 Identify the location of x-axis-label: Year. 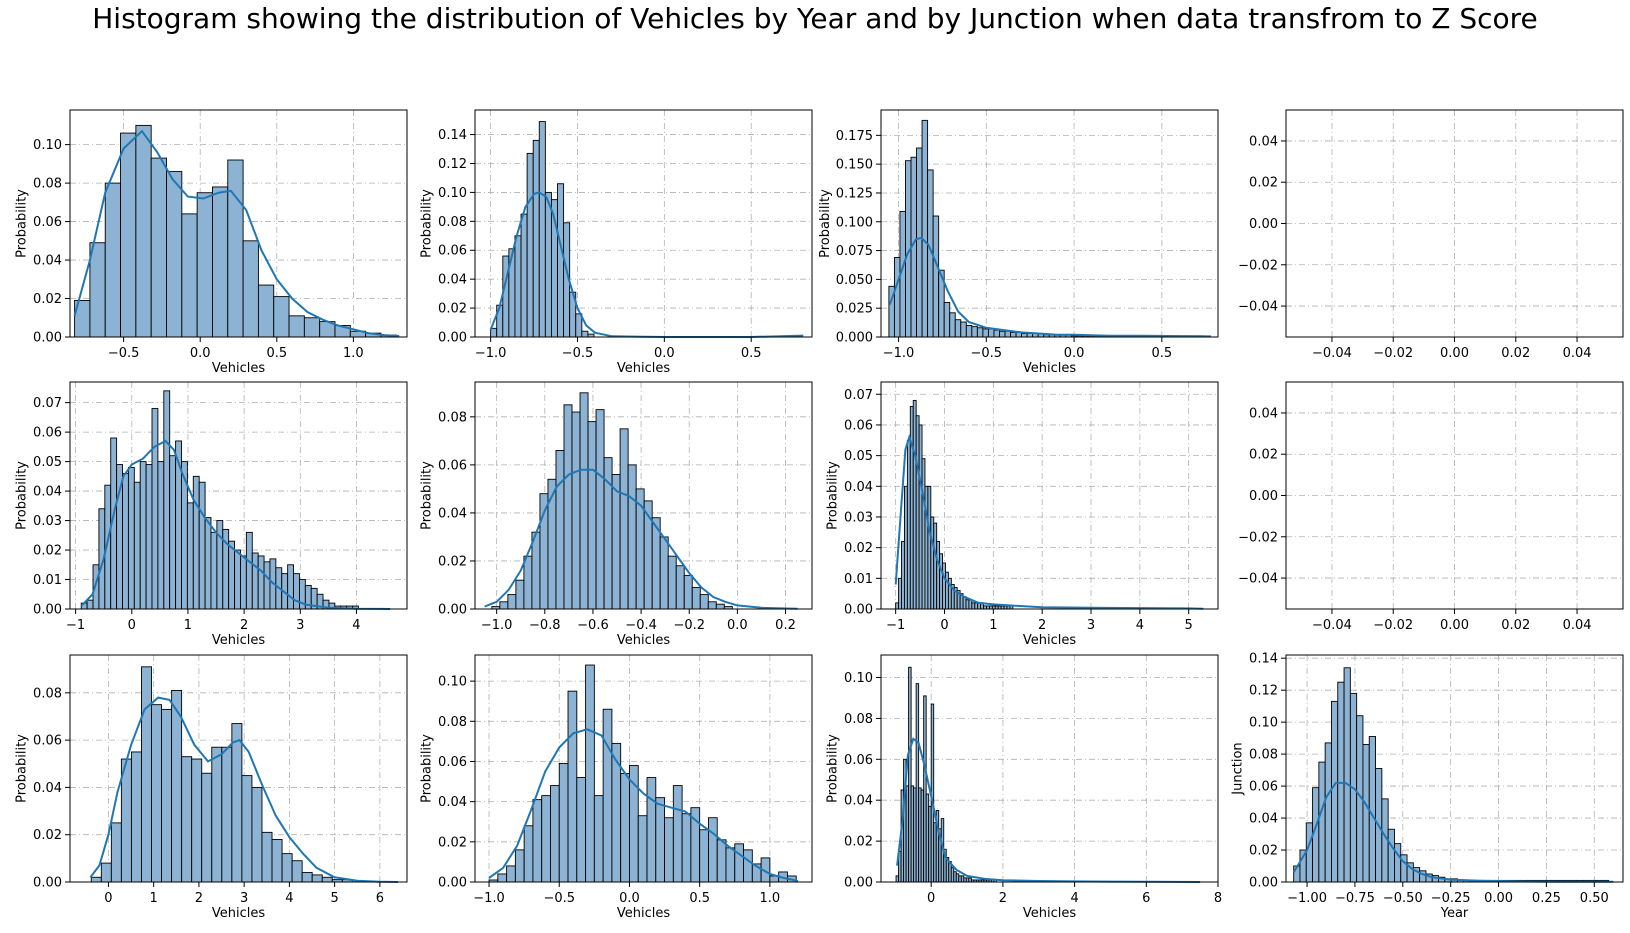
(1454, 913).